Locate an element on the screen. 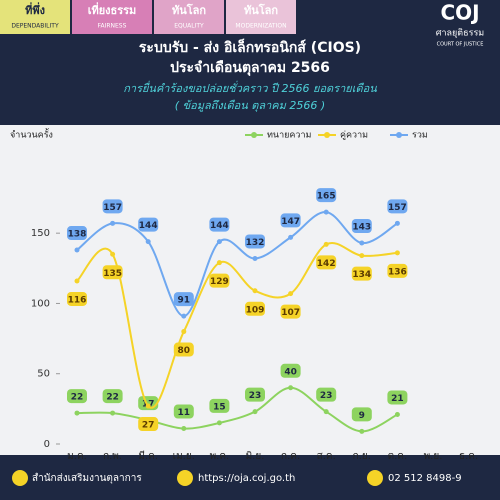  icon-phone is located at coordinates (375, 478).